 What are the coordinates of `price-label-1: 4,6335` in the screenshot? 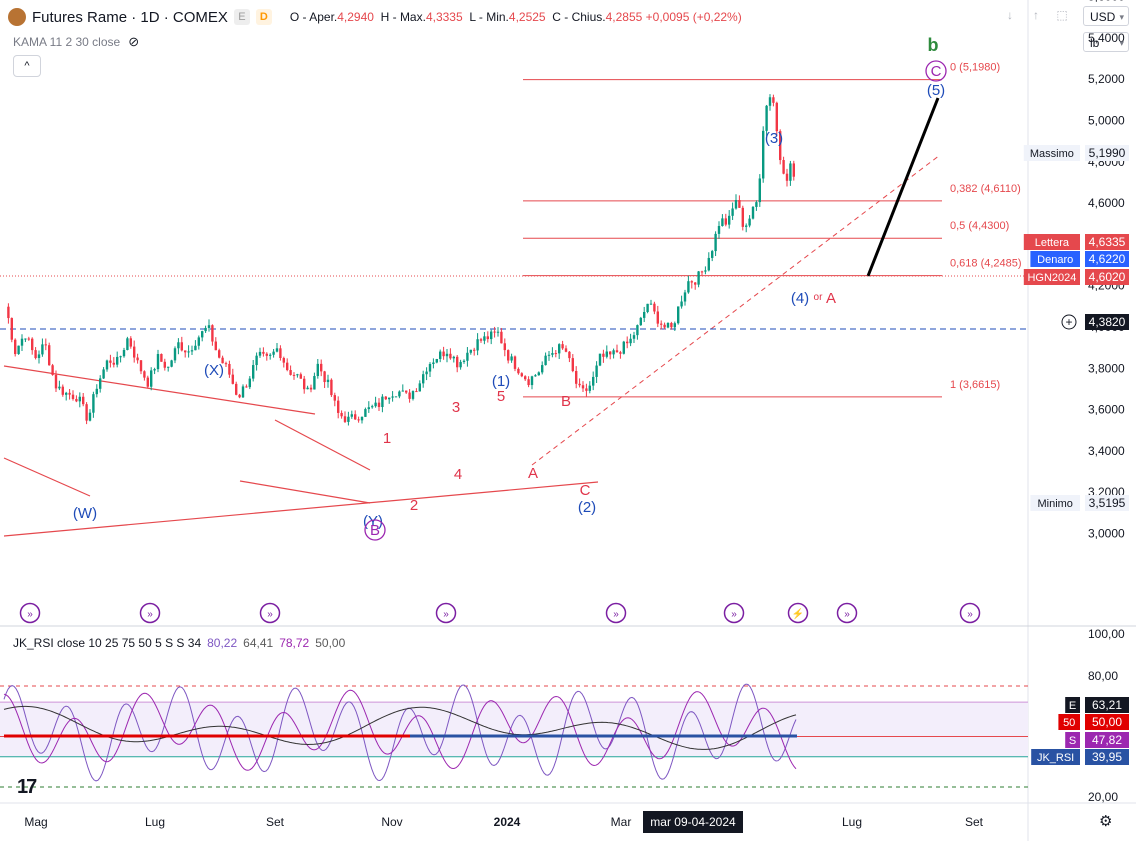 It's located at (1107, 242).